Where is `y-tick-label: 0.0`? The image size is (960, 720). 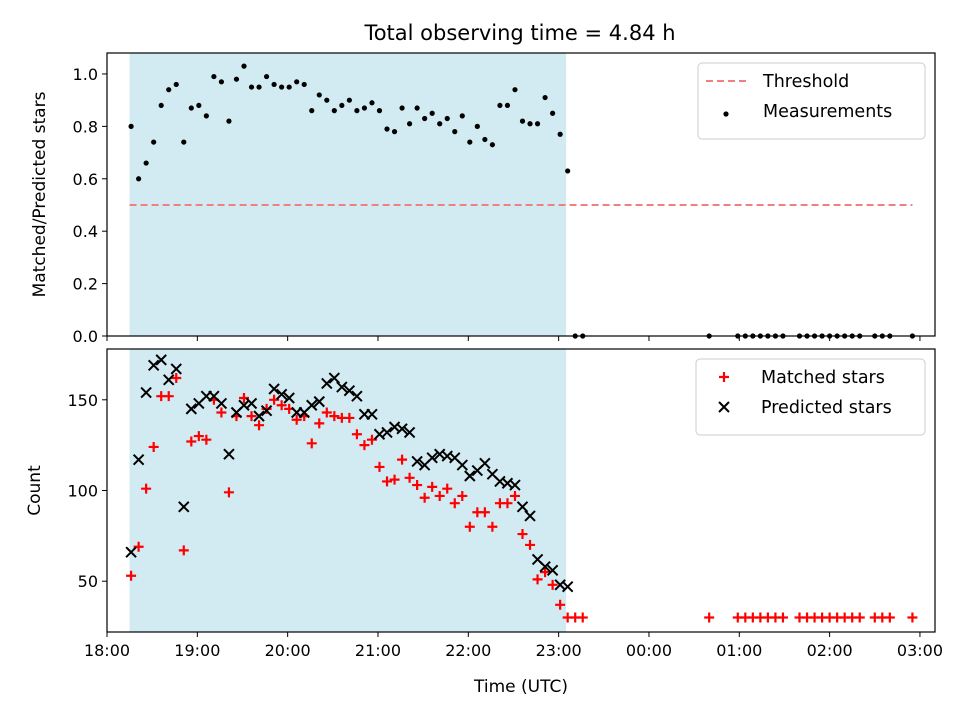 y-tick-label: 0.0 is located at coordinates (85, 336).